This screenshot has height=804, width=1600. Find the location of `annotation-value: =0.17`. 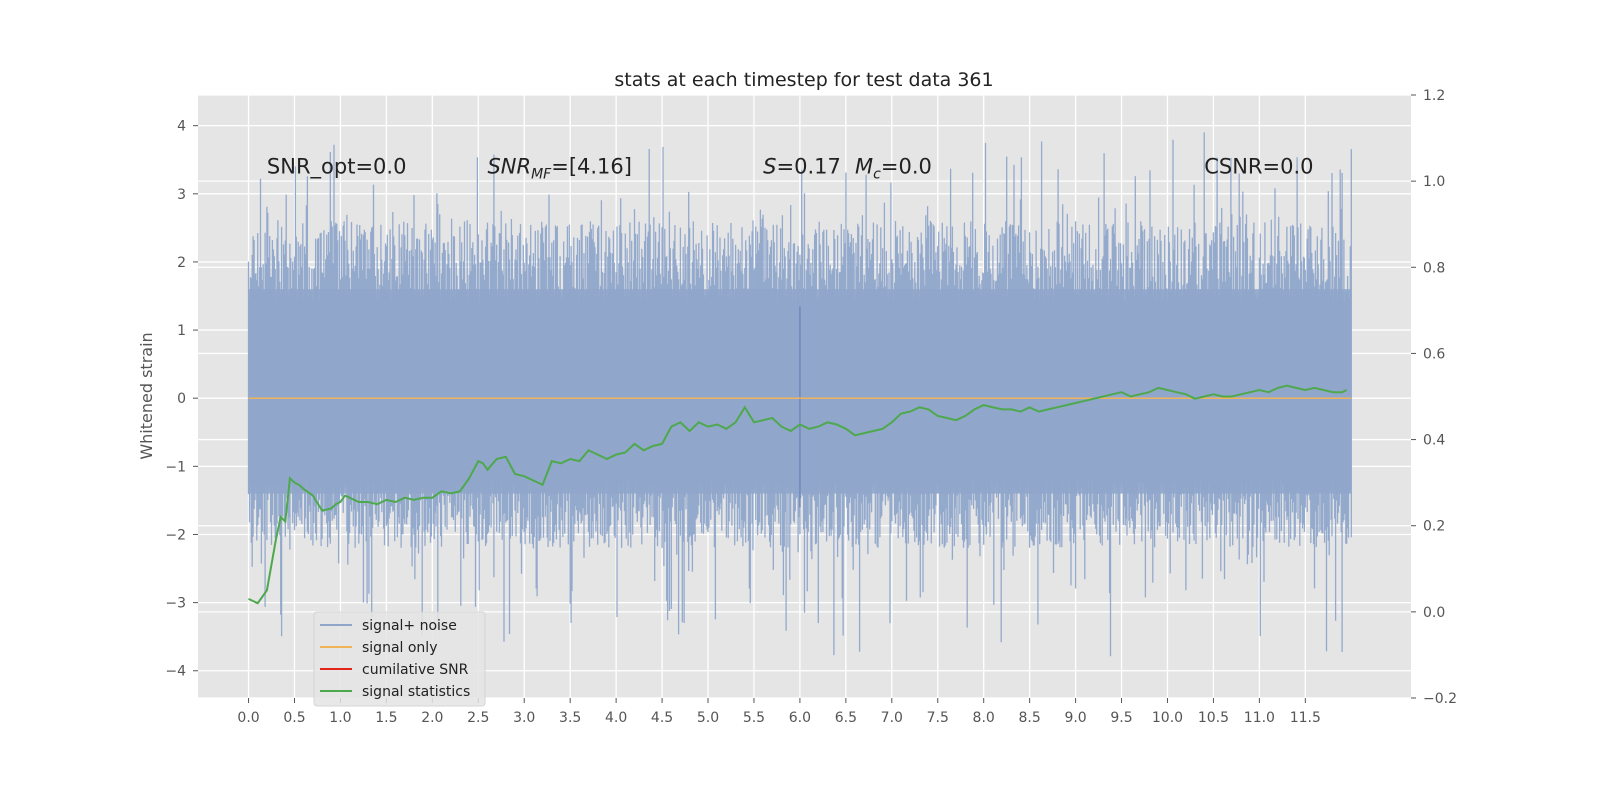

annotation-value: =0.17 is located at coordinates (808, 166).